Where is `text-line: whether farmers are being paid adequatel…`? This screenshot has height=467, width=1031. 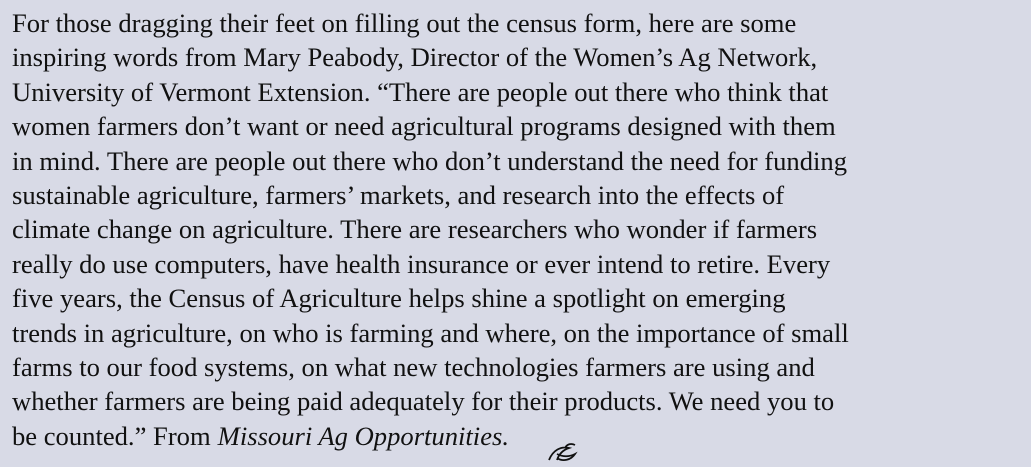 text-line: whether farmers are being paid adequatel… is located at coordinates (423, 401).